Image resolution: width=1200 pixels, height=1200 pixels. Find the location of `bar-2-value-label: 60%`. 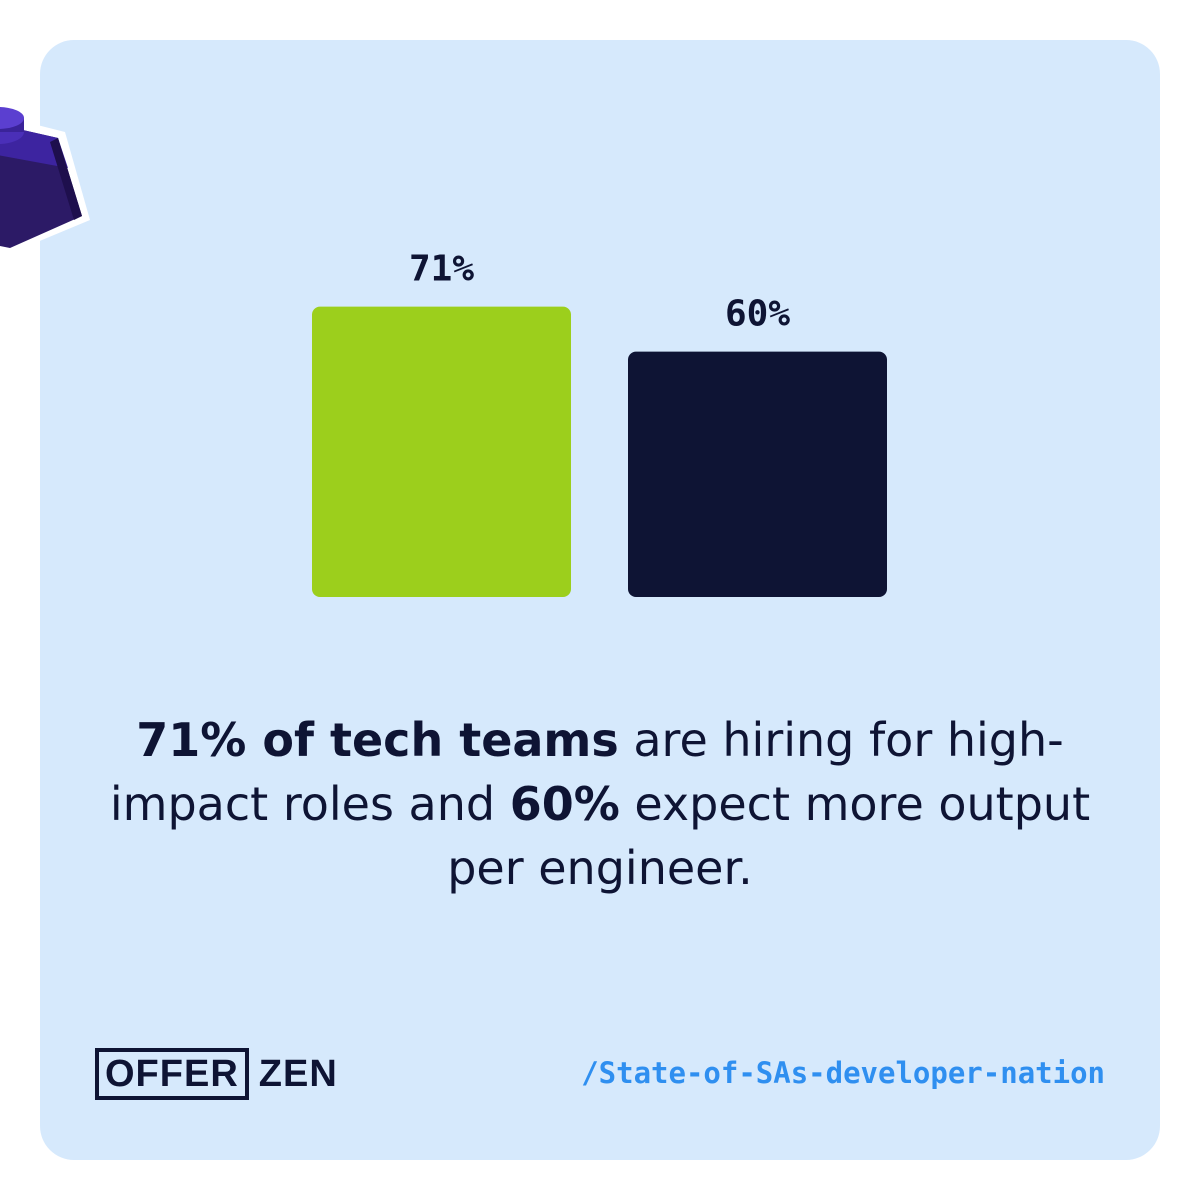

bar-2-value-label: 60% is located at coordinates (757, 314).